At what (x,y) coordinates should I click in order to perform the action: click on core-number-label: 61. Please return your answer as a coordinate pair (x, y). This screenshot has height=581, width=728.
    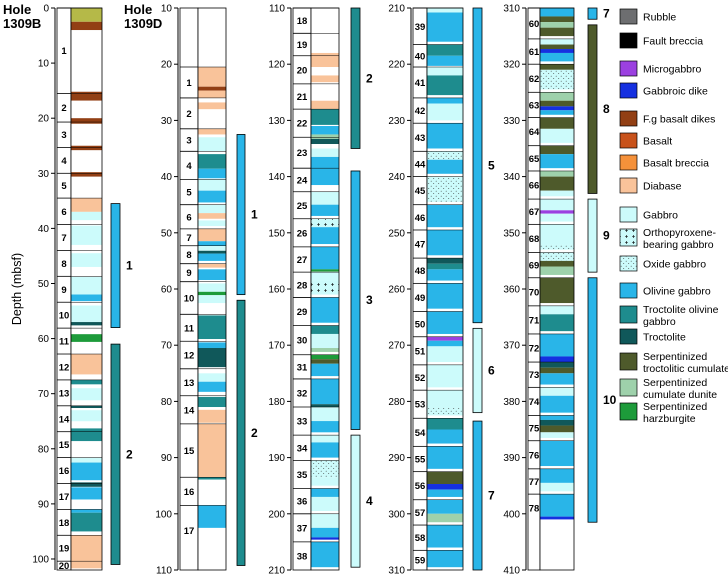
    Looking at the image, I should click on (534, 52).